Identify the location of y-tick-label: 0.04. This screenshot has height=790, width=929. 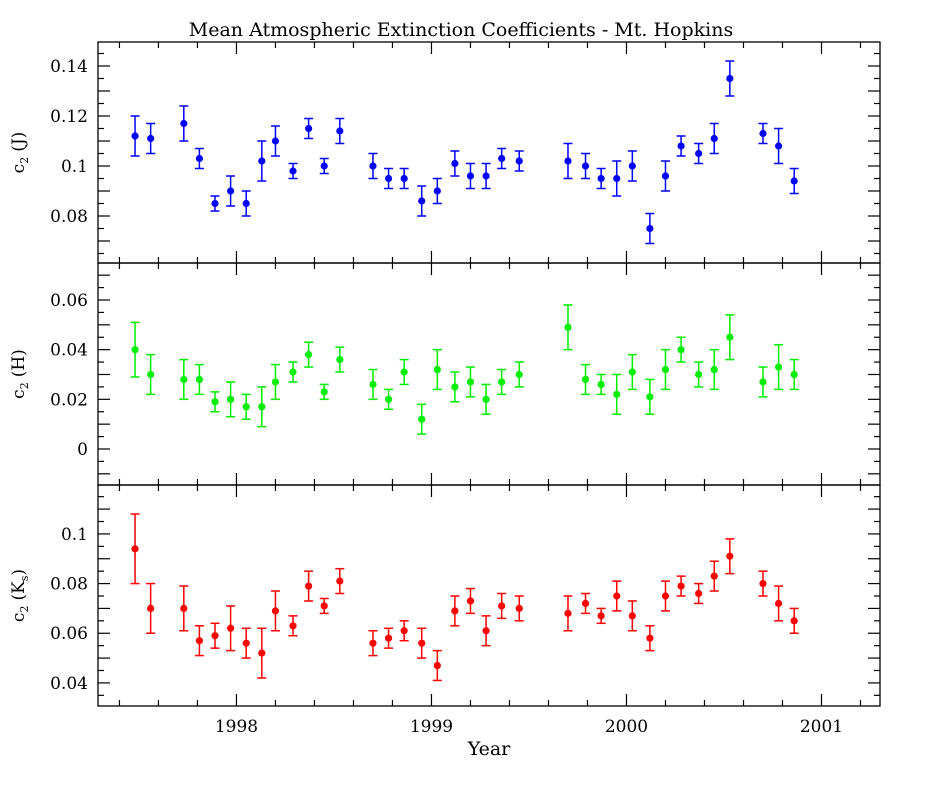
(69, 684).